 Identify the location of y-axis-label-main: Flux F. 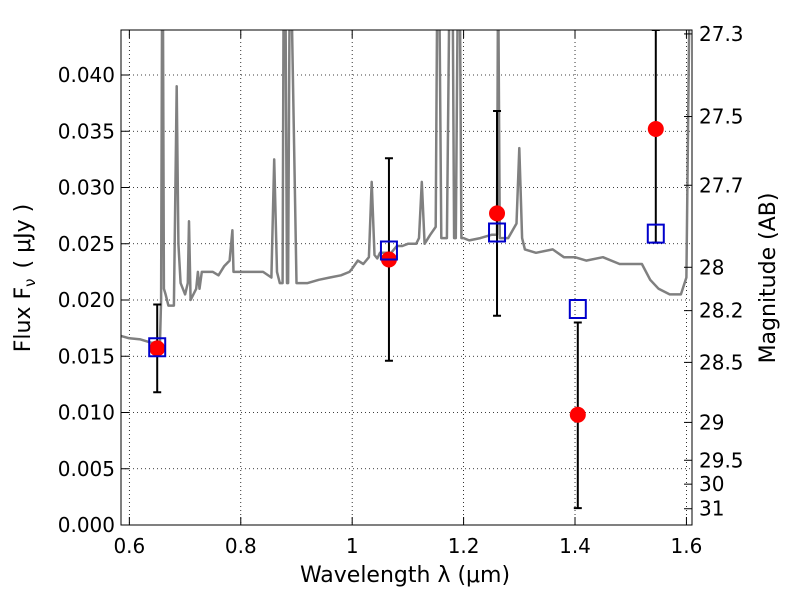
(23, 319).